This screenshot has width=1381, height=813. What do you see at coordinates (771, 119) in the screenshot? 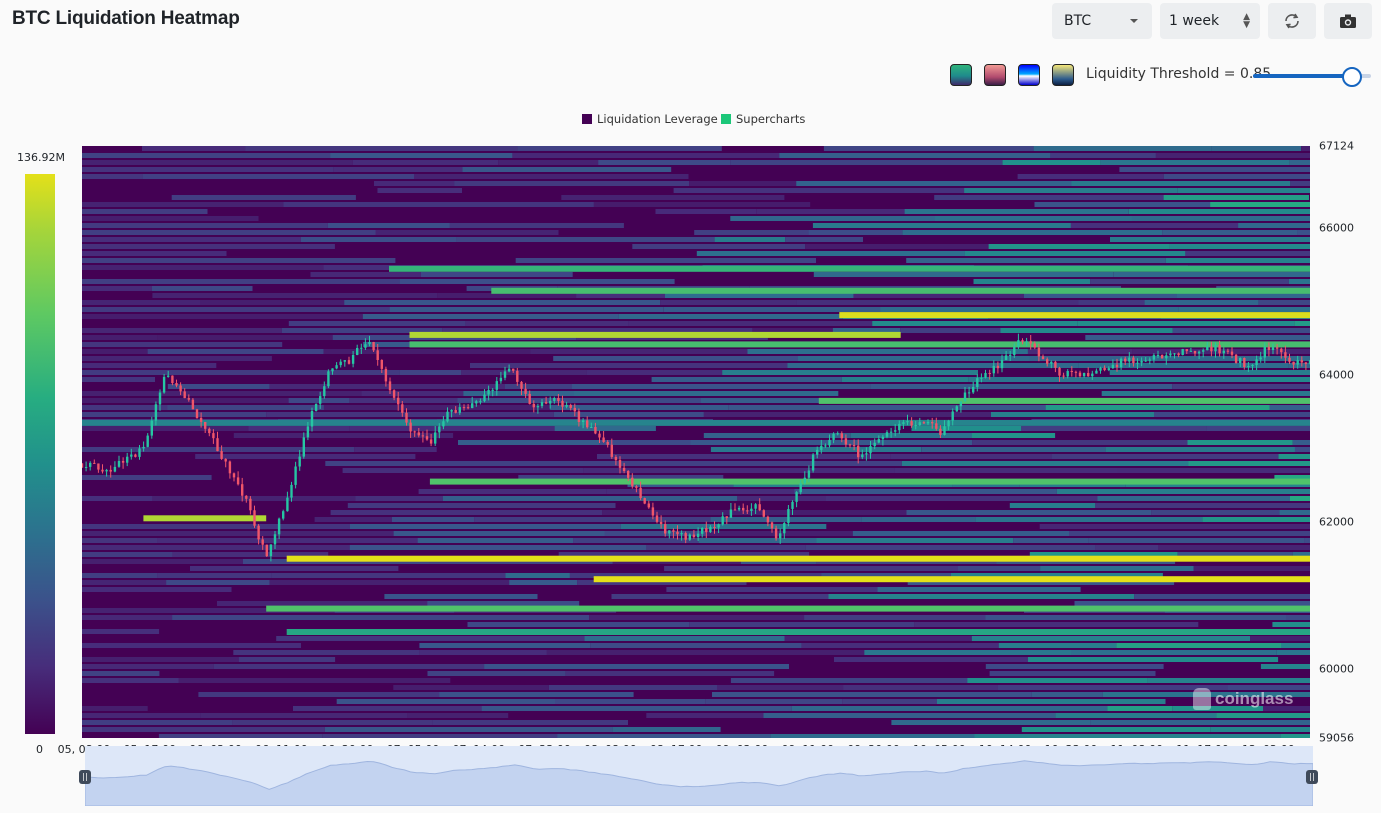
I see `legend-label: Supercharts` at bounding box center [771, 119].